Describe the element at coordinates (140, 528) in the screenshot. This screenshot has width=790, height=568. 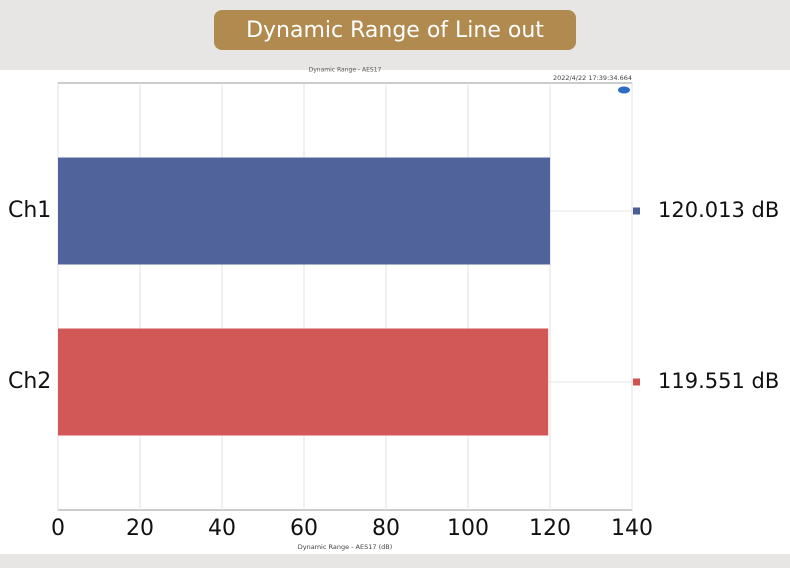
I see `x-tick-label: 20` at that location.